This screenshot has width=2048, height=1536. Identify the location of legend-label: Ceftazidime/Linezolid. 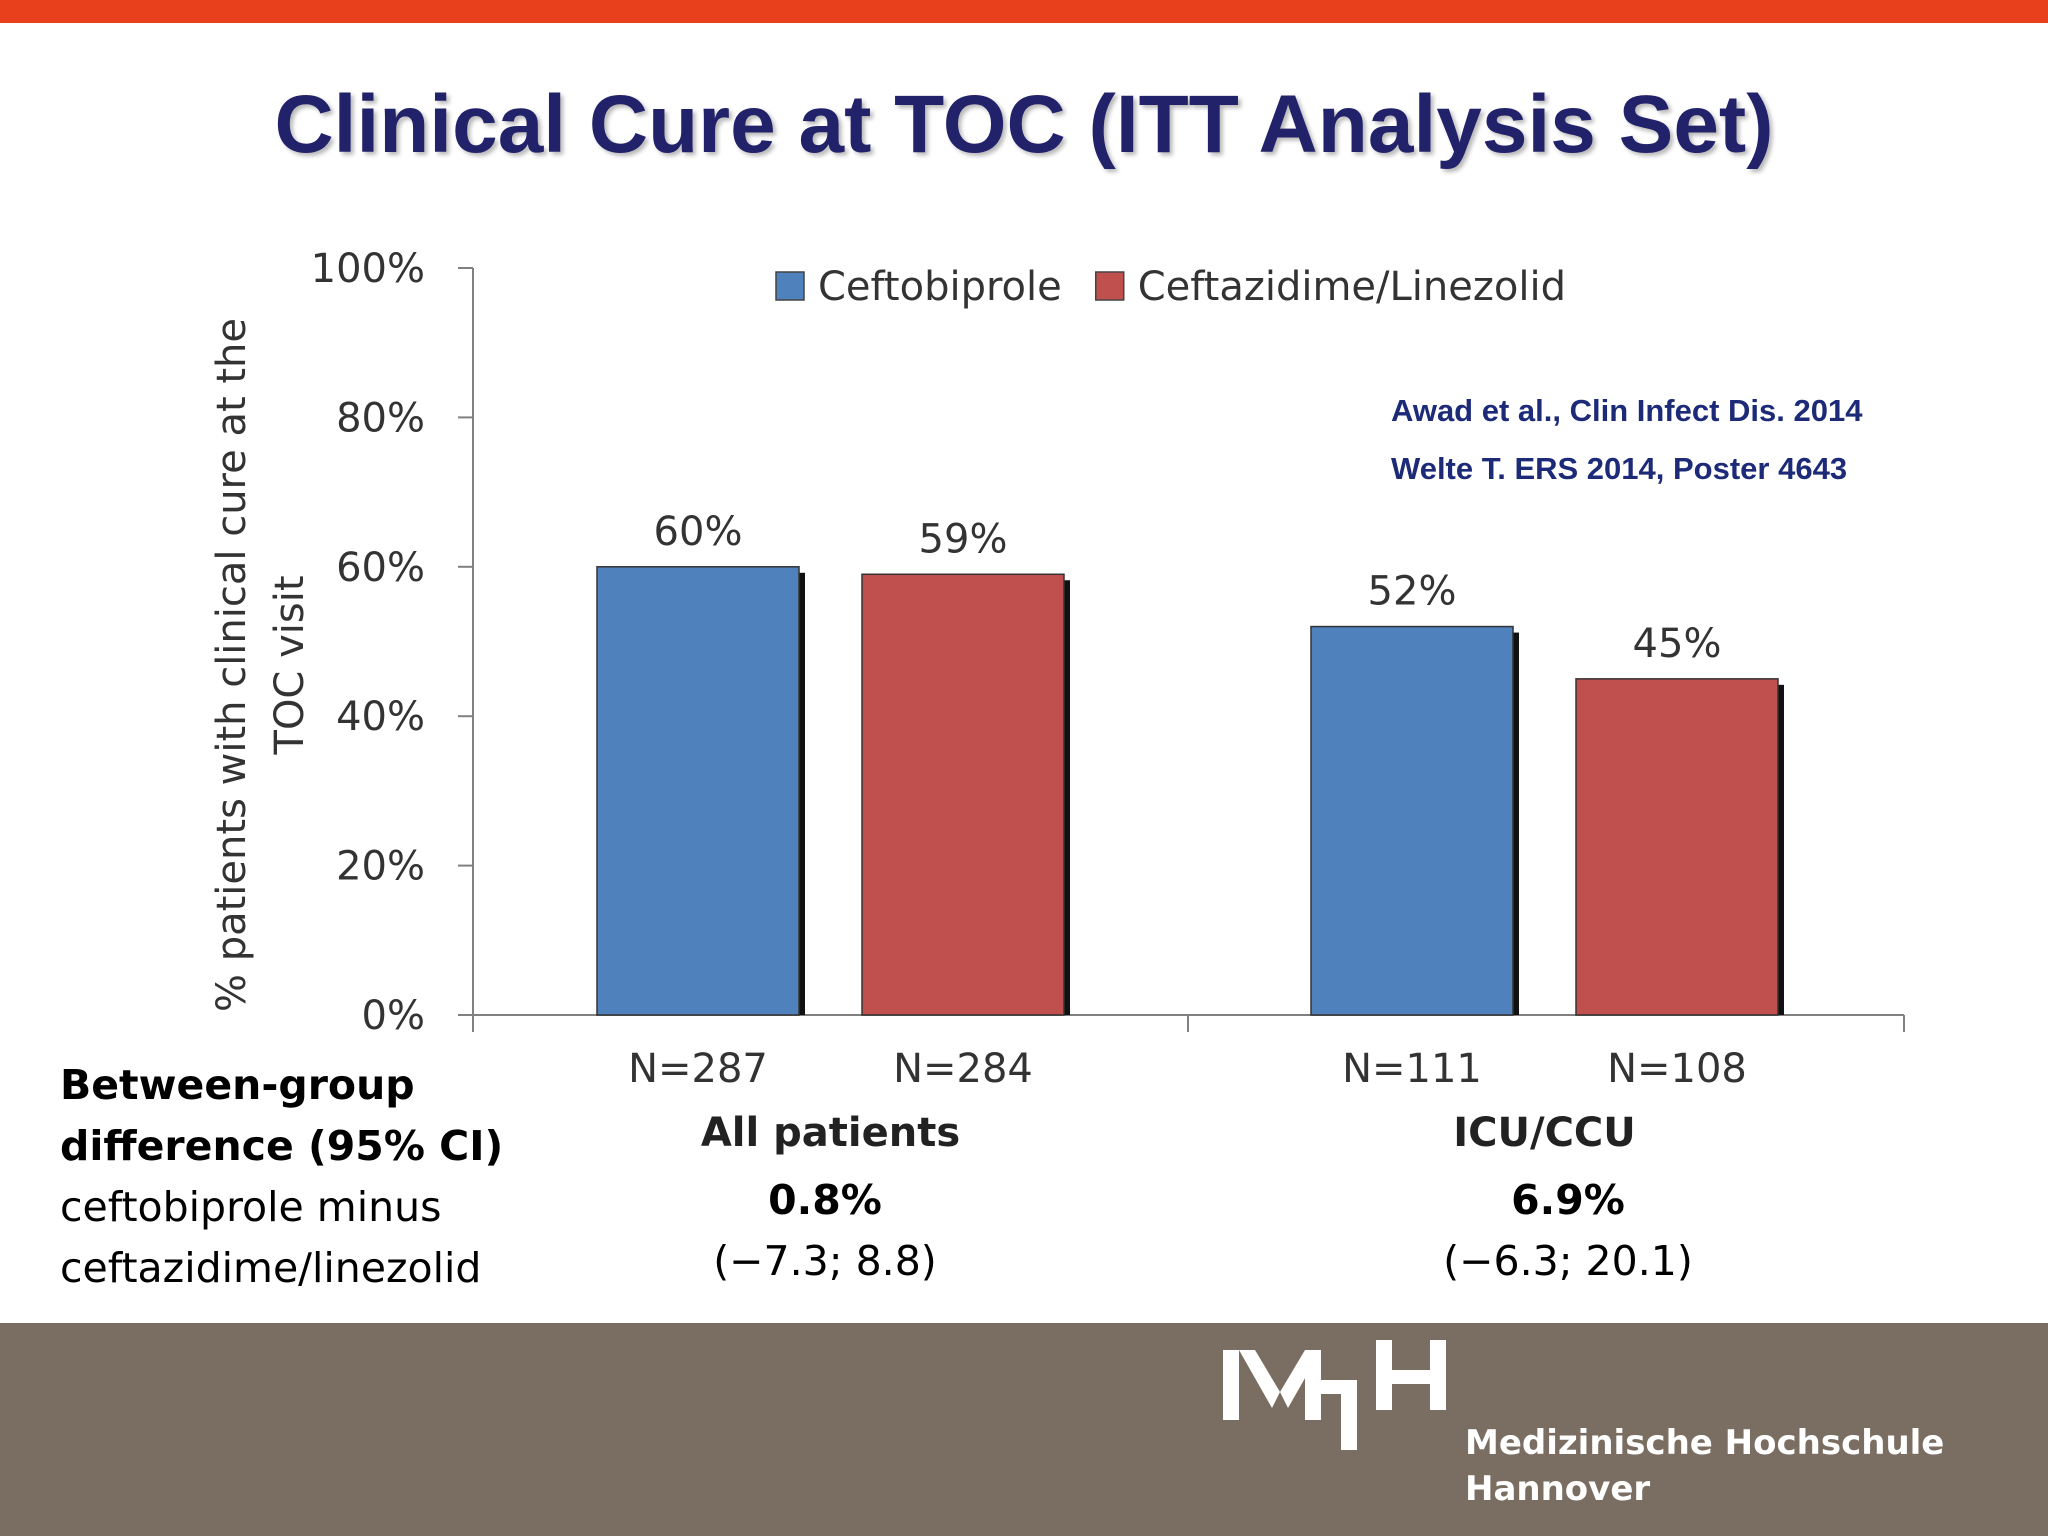
(1352, 287).